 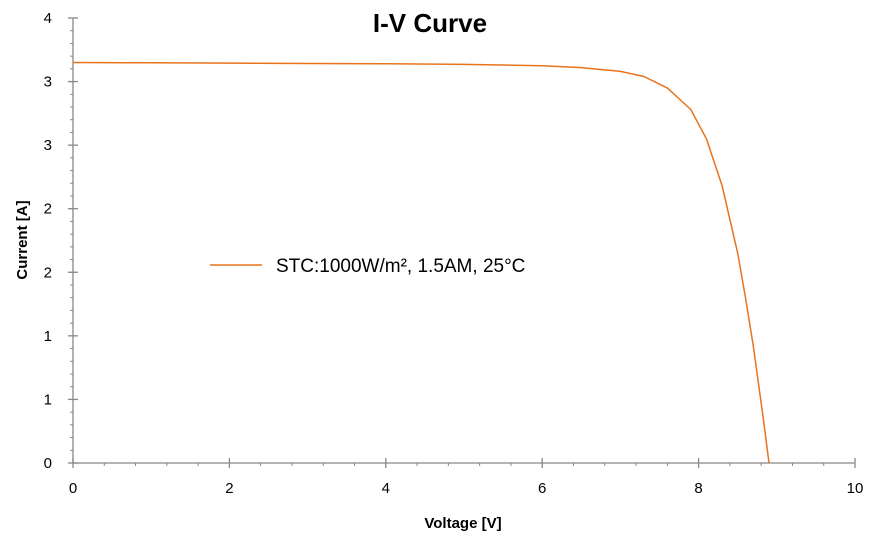 What do you see at coordinates (542, 488) in the screenshot?
I see `x-tick-label: 6` at bounding box center [542, 488].